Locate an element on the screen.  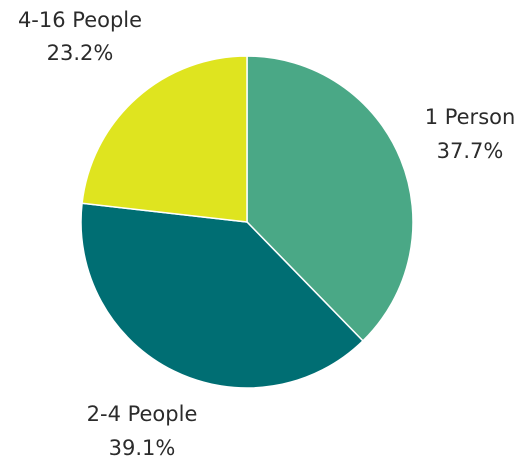
slice-label-4-16-people-name: 4-16 People is located at coordinates (80, 20).